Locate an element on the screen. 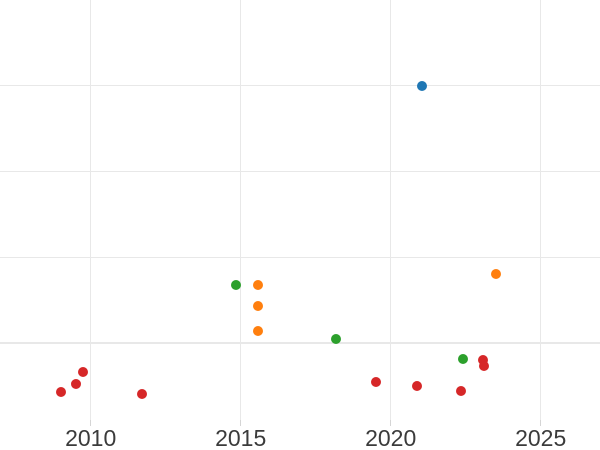 The width and height of the screenshot is (600, 450). x-axis-tick-label: 2020 is located at coordinates (391, 437).